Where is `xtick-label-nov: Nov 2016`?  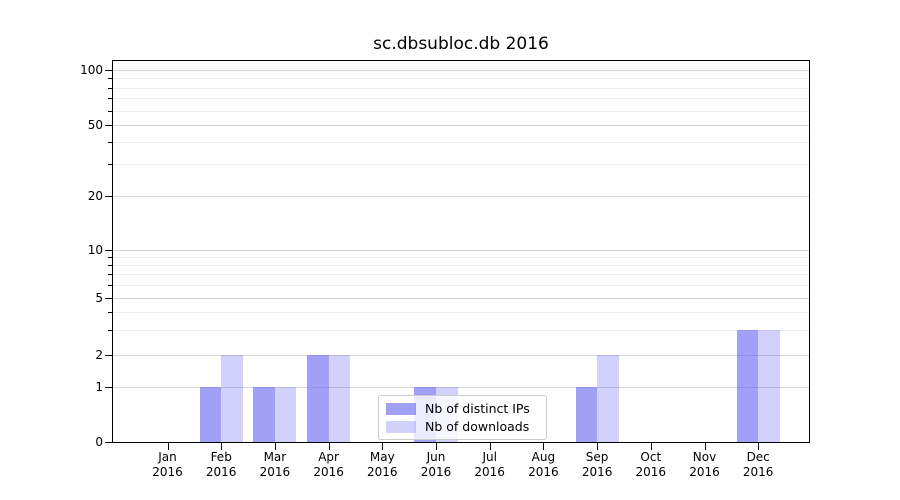 xtick-label-nov: Nov 2016 is located at coordinates (704, 464).